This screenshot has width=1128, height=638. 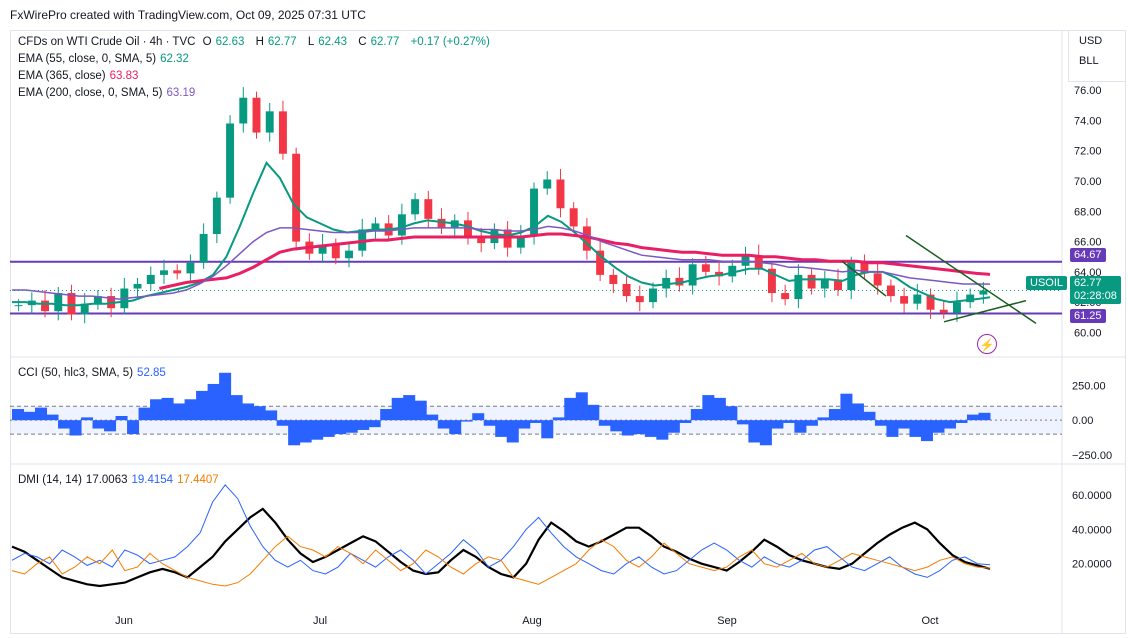 What do you see at coordinates (532, 621) in the screenshot?
I see `time-axis-tick: Aug` at bounding box center [532, 621].